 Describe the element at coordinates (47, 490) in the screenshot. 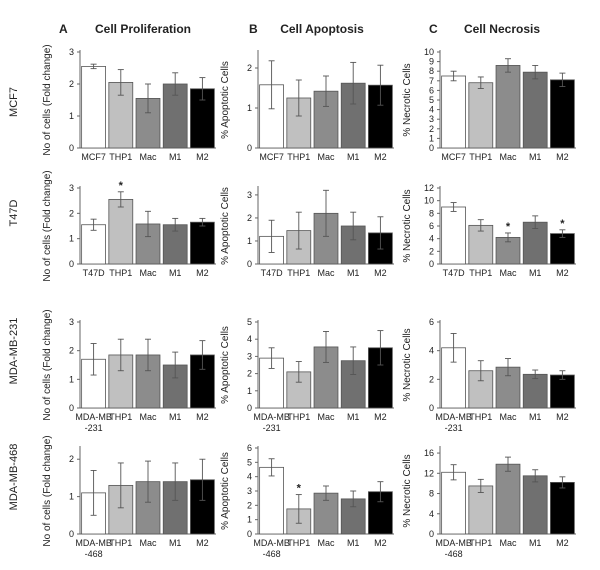

I see `y-axis-label: No of cells (Fold change)` at that location.